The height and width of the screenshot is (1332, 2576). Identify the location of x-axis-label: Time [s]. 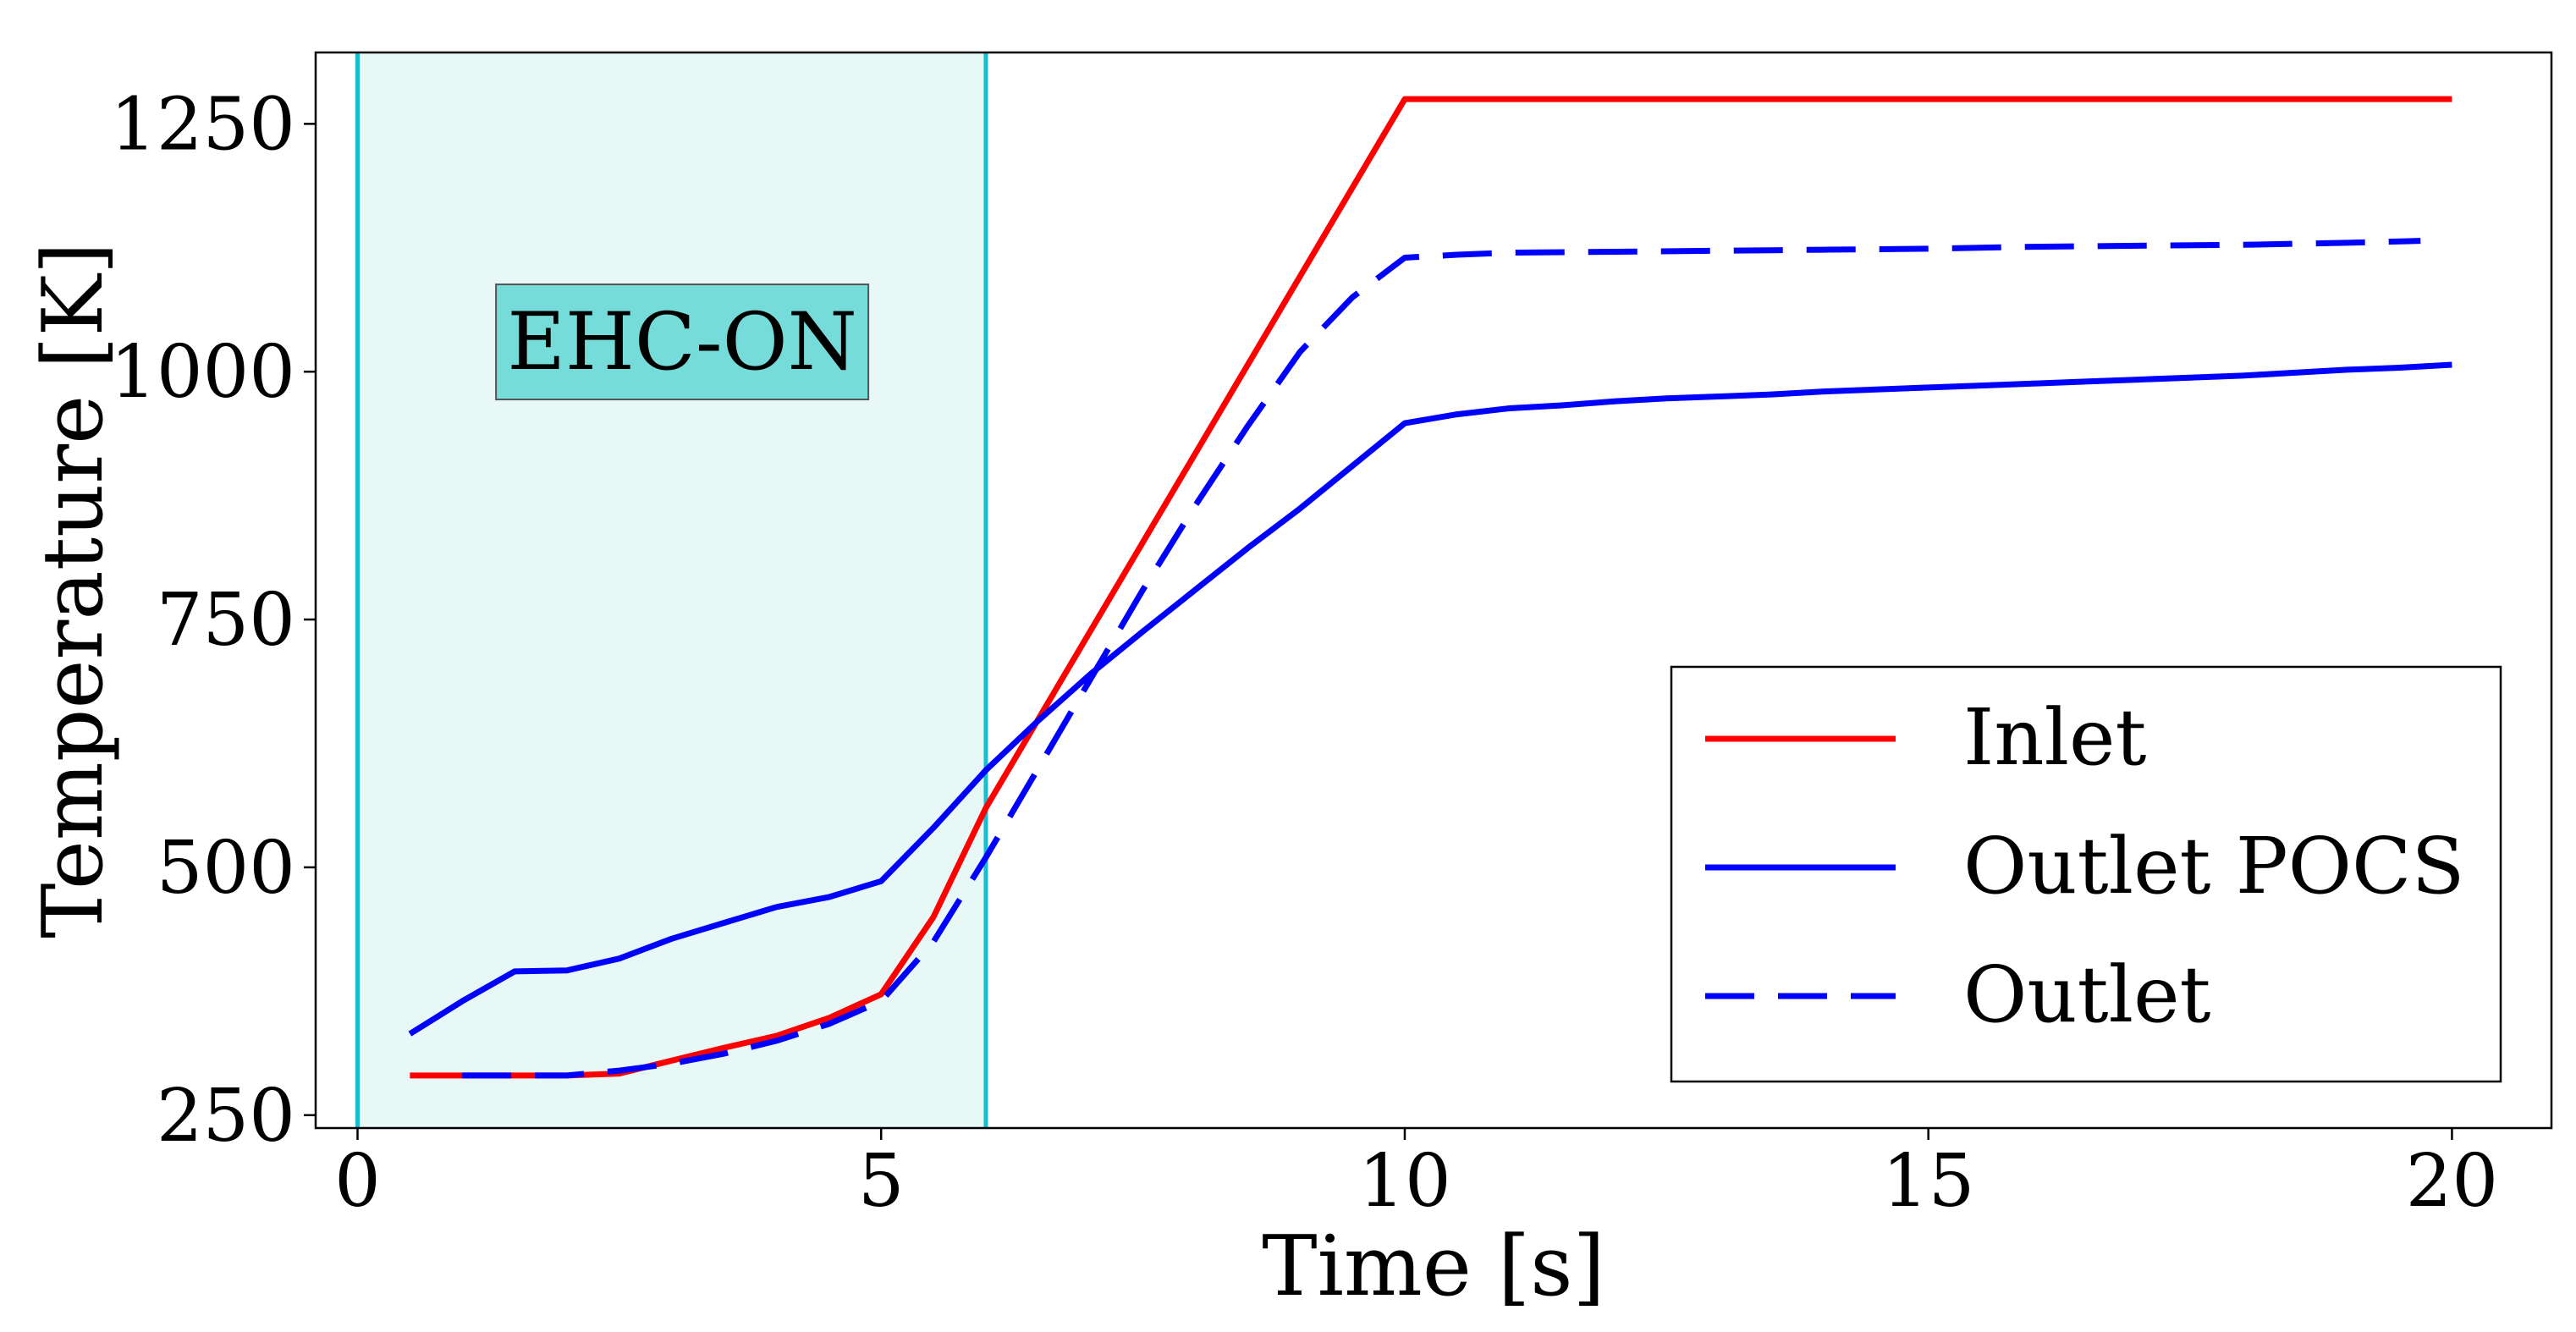
(1433, 1267).